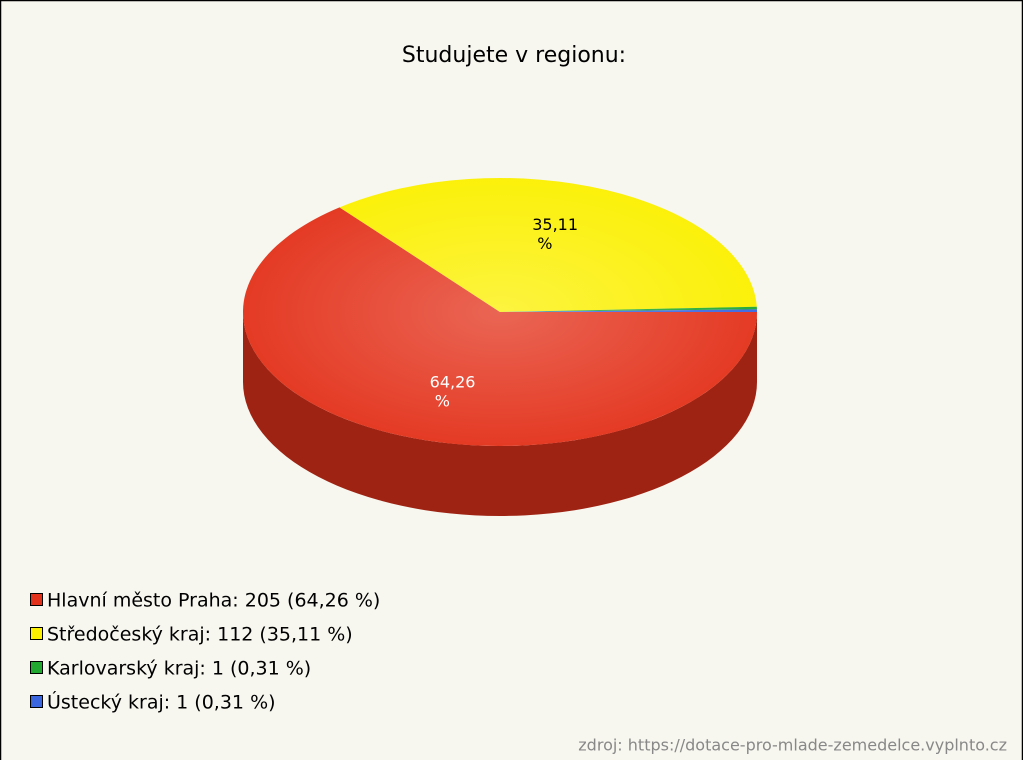  Describe the element at coordinates (514, 55) in the screenshot. I see `chart-title: Studujete v regionu:` at that location.